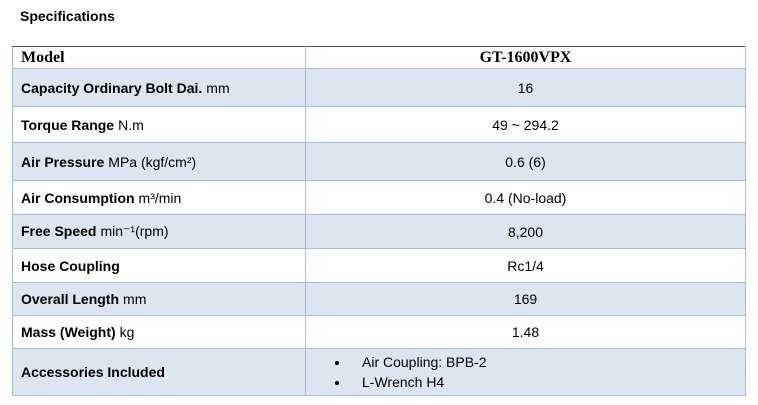 The width and height of the screenshot is (758, 405). What do you see at coordinates (159, 299) in the screenshot?
I see `label-cell: Overall Length mm` at bounding box center [159, 299].